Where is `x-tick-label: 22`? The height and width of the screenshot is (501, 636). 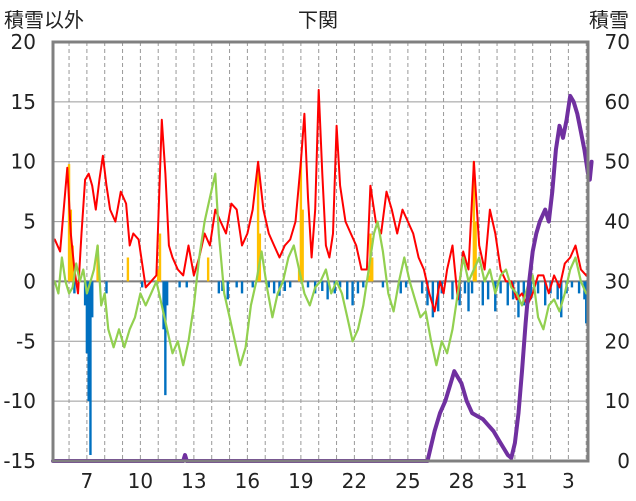
x-tick-label: 22 is located at coordinates (354, 481).